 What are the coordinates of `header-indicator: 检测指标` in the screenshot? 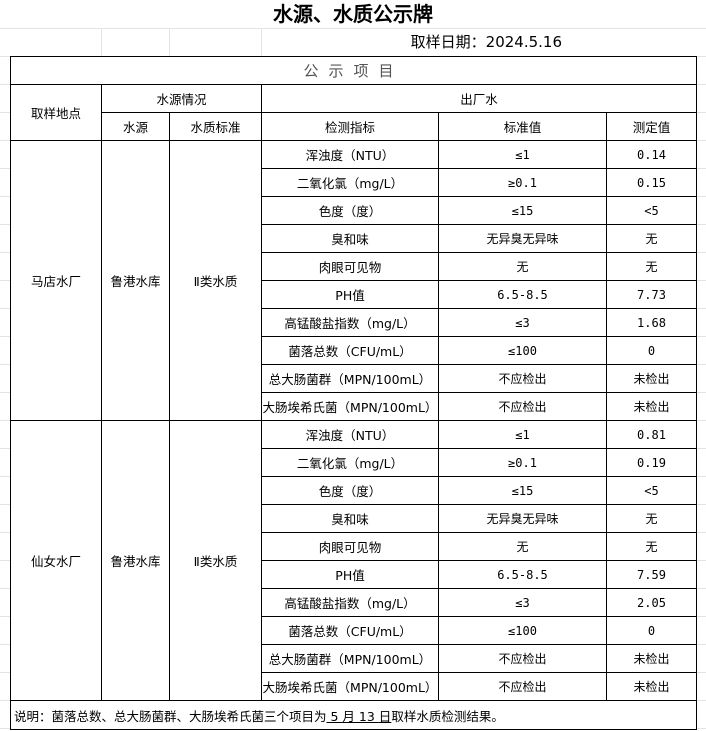 It's located at (350, 126).